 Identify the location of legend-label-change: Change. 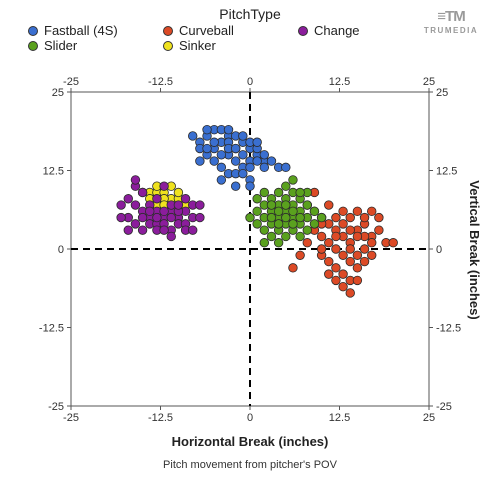
(337, 30).